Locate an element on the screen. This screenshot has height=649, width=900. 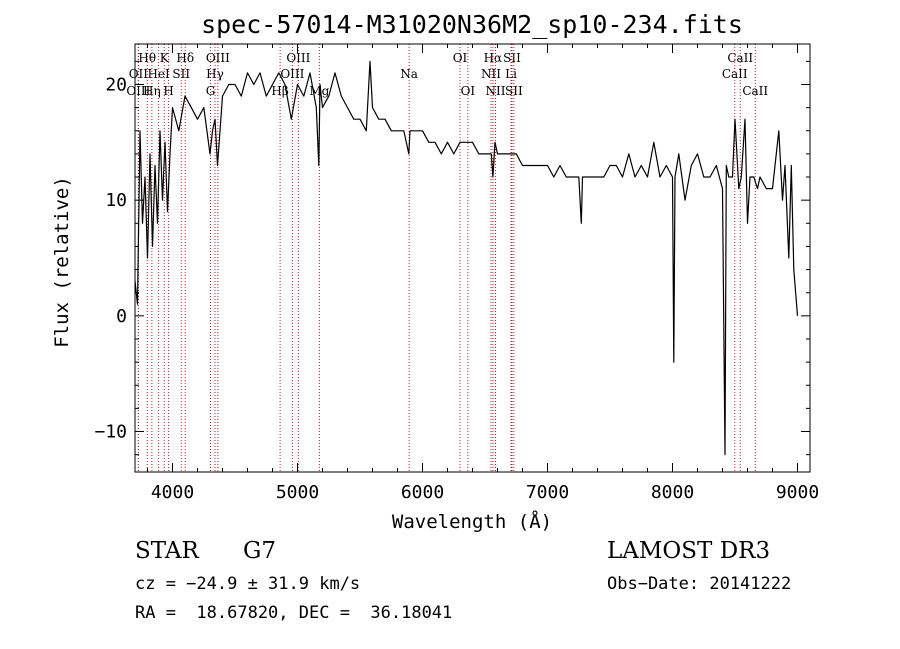
line-label-23: NII is located at coordinates (496, 91).